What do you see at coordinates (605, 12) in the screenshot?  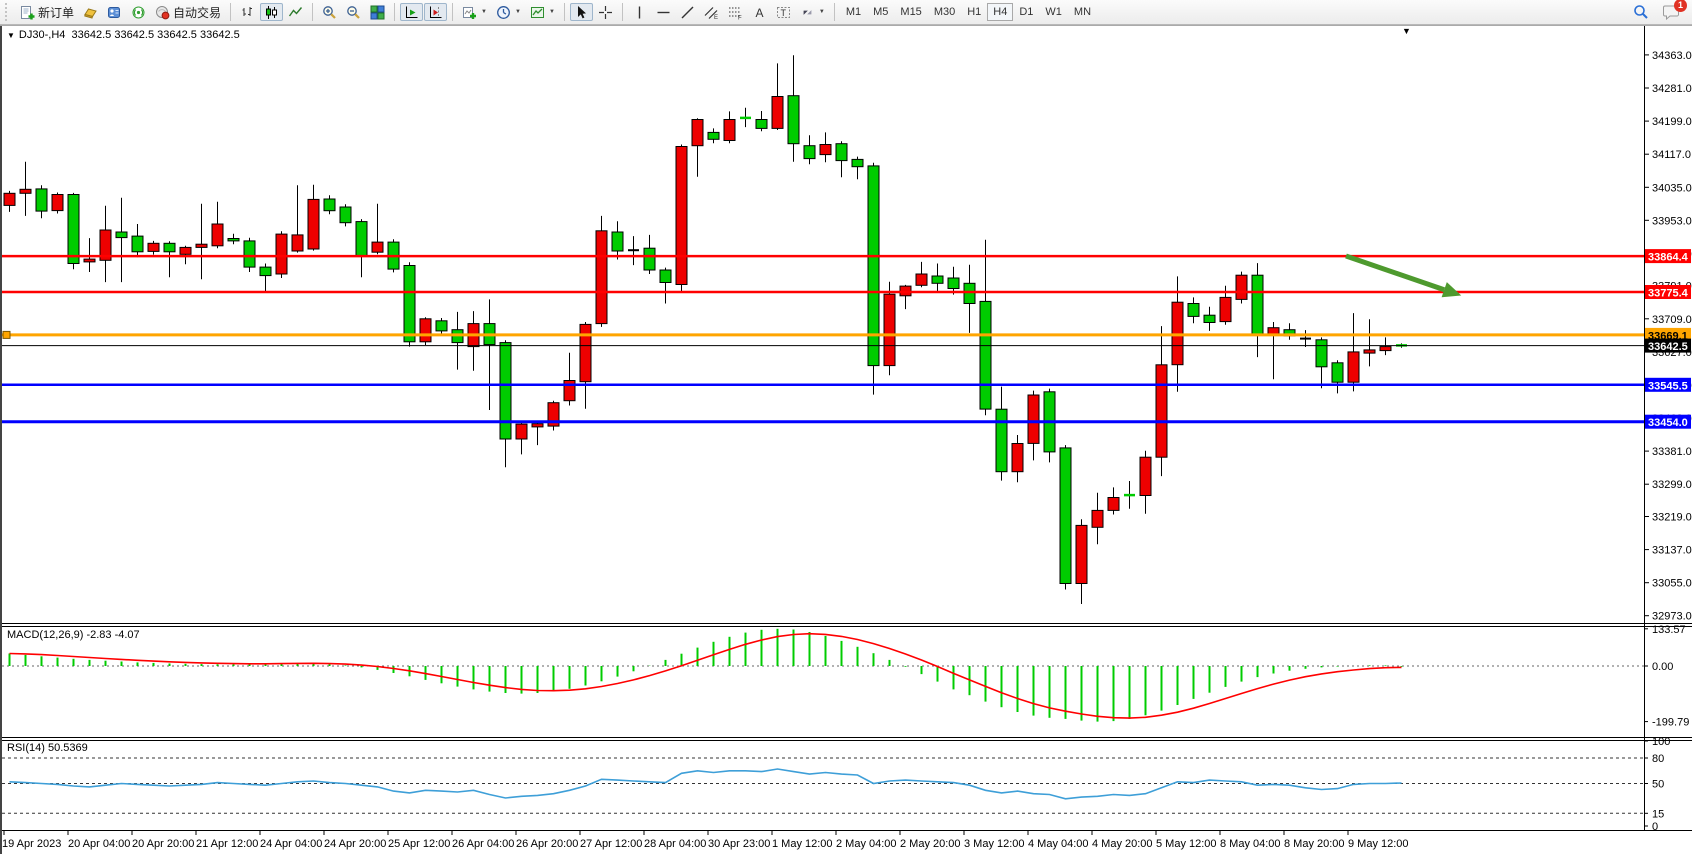 I see `crosshair-button` at bounding box center [605, 12].